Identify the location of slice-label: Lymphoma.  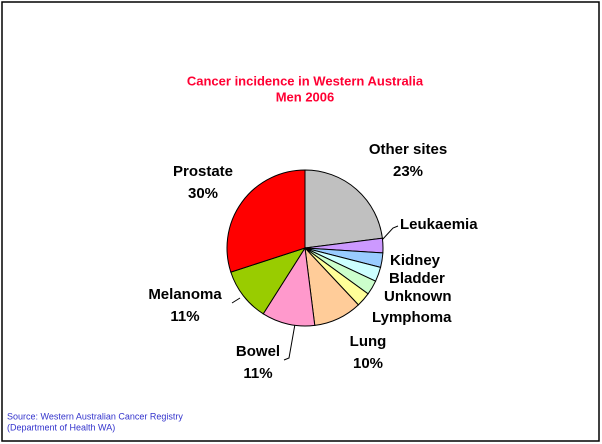
(412, 317).